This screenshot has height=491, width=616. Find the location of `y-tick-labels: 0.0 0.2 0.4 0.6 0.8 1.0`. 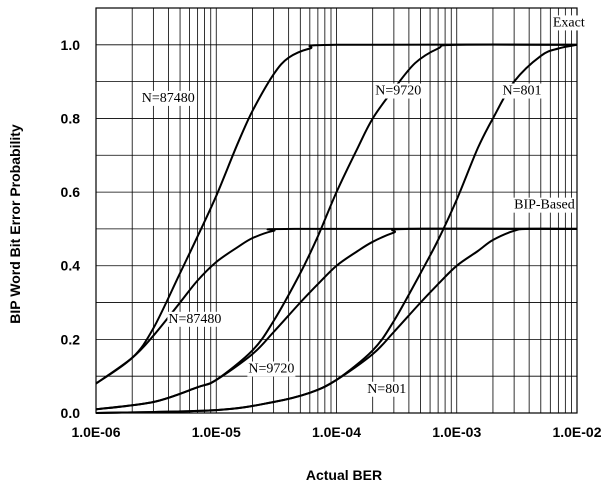

y-tick-labels: 0.0 0.2 0.4 0.6 0.8 1.0 is located at coordinates (71, 229).